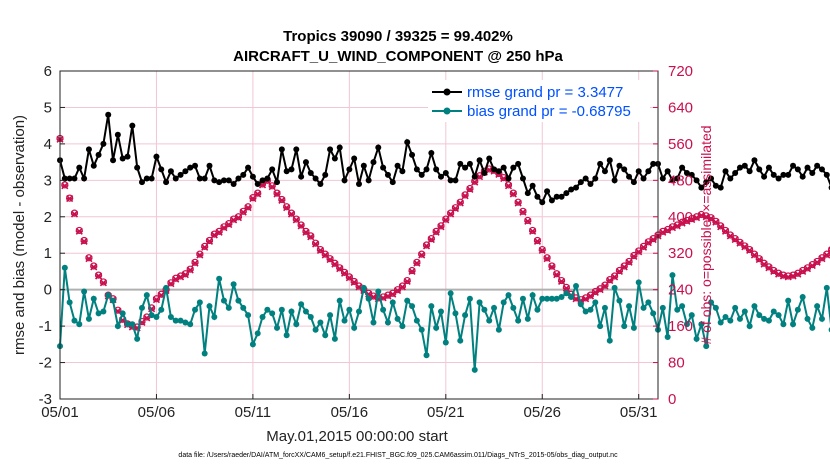 This screenshot has height=470, width=830. Describe the element at coordinates (398, 36) in the screenshot. I see `chart-title: Tropics 39090 / 39325 = 99.402%` at that location.